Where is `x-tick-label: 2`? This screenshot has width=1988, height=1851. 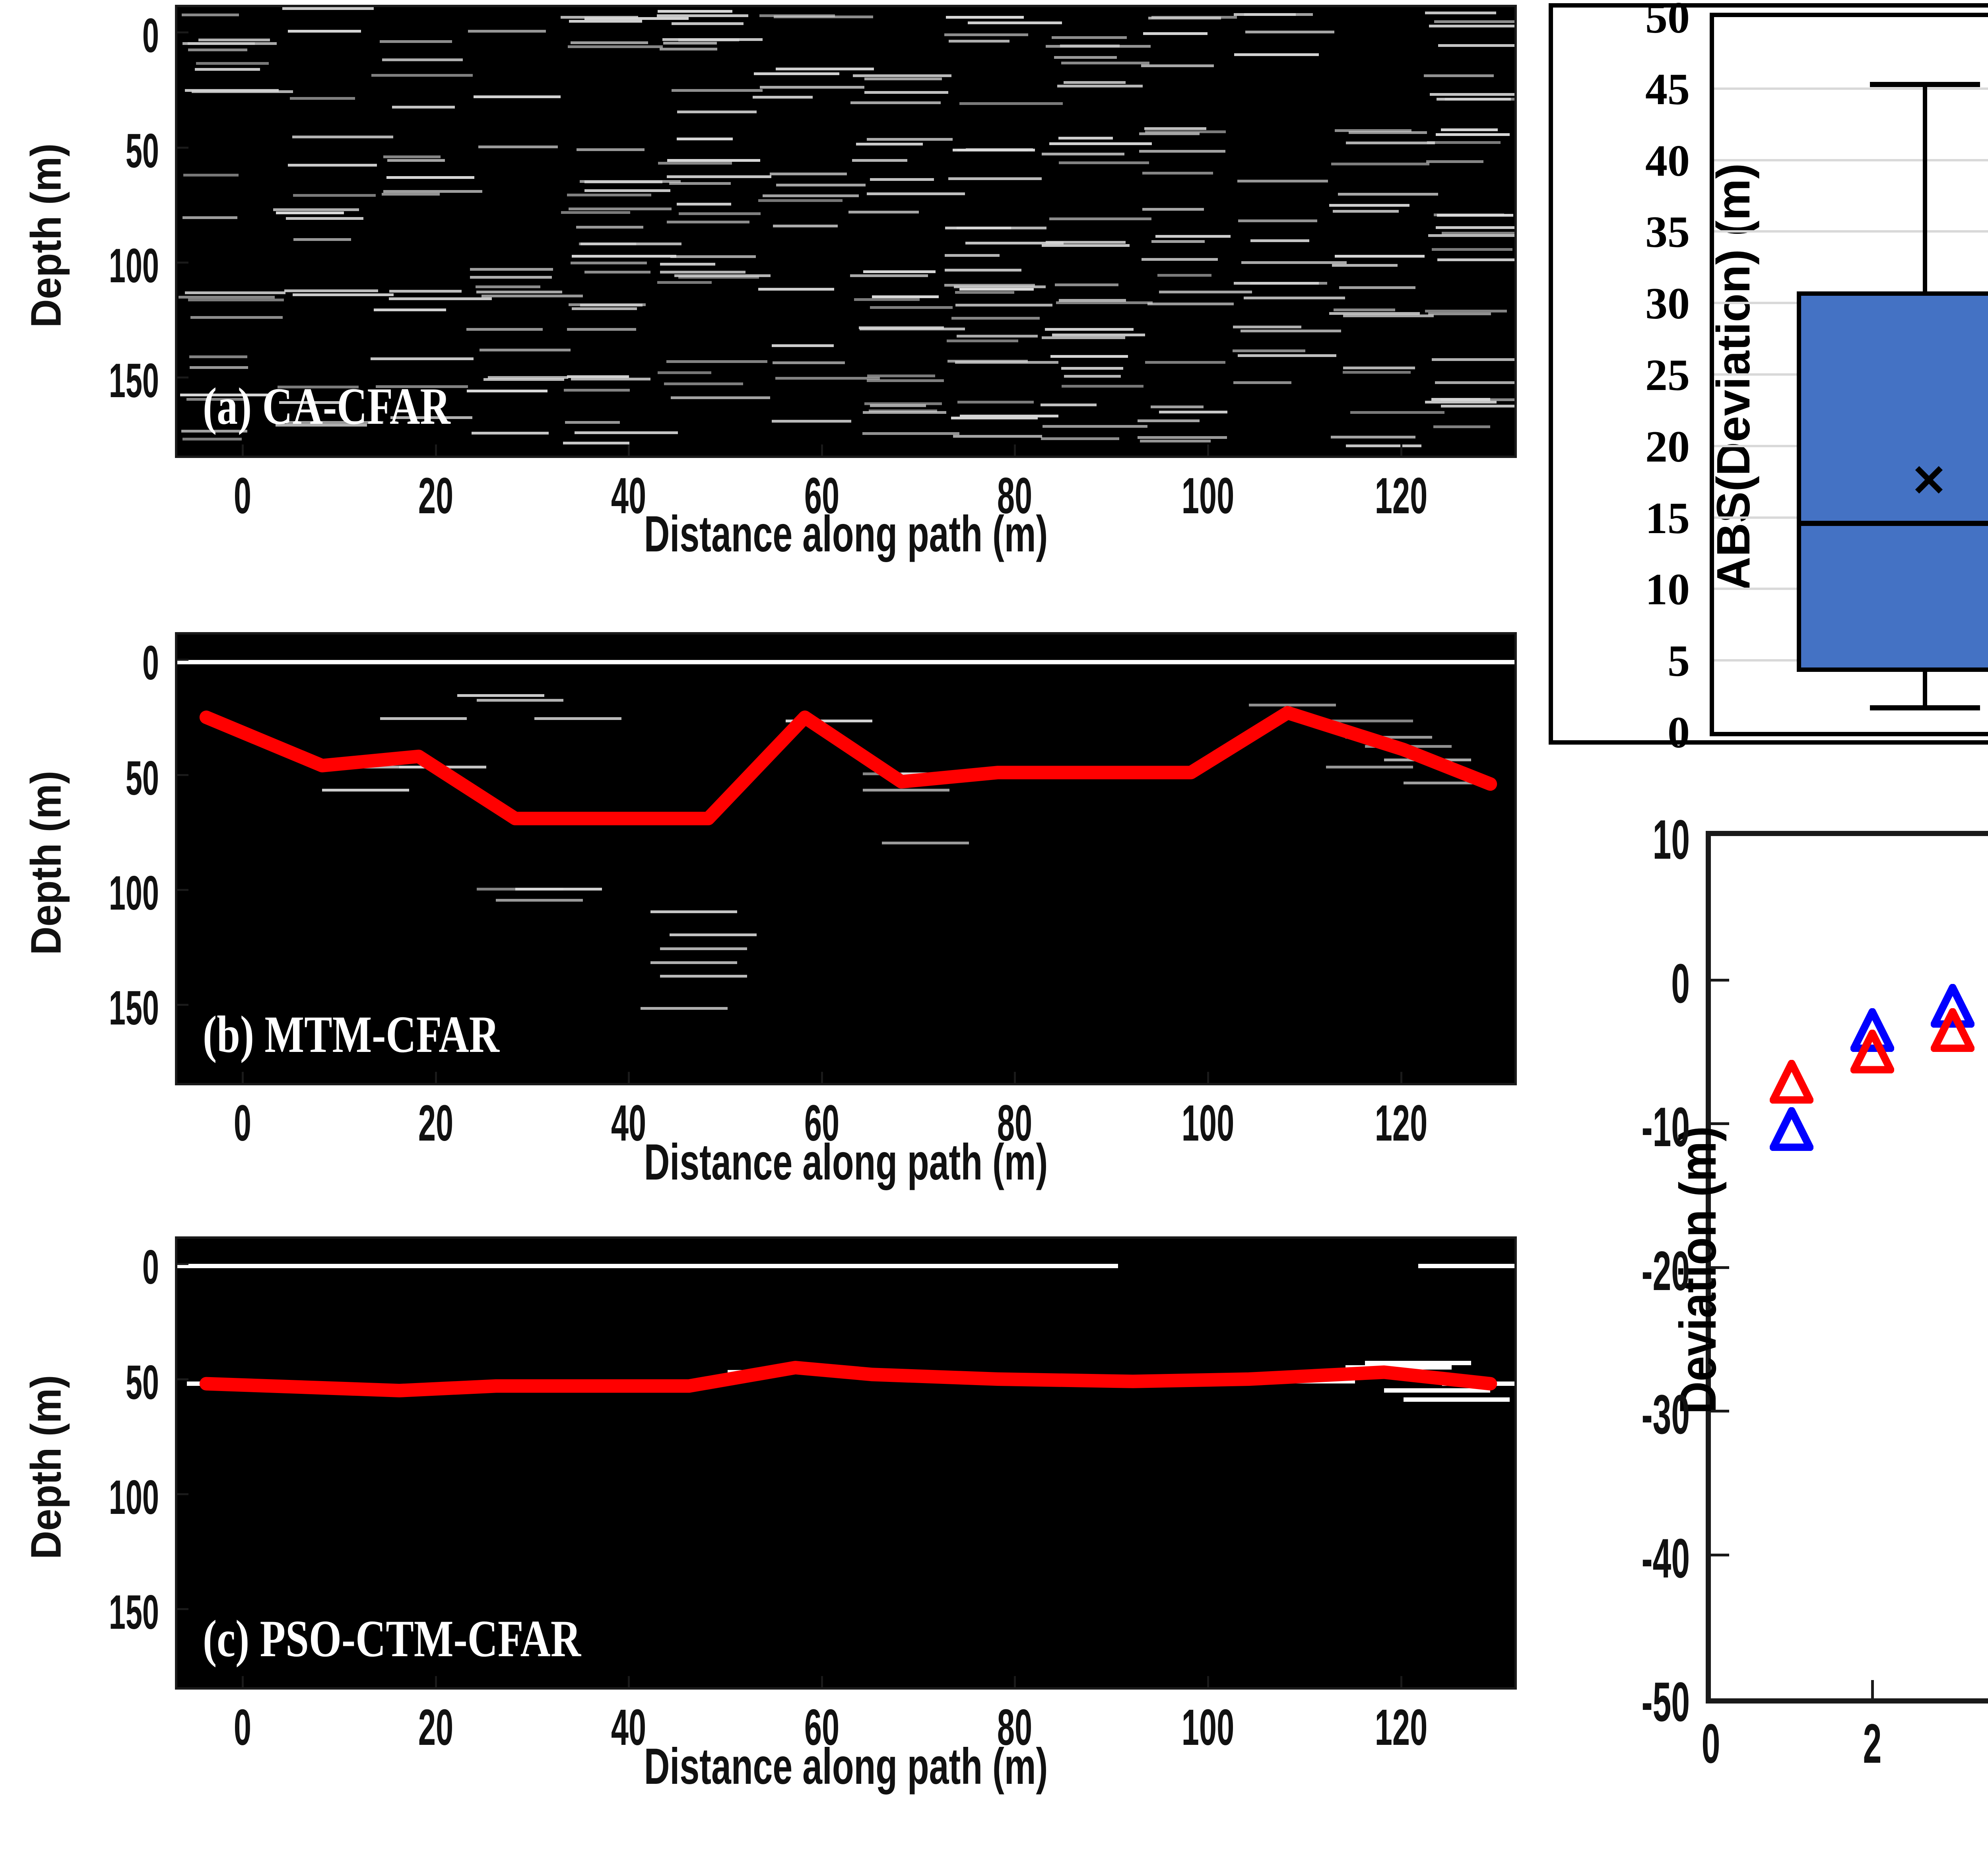
x-tick-label: 2 is located at coordinates (1872, 1743).